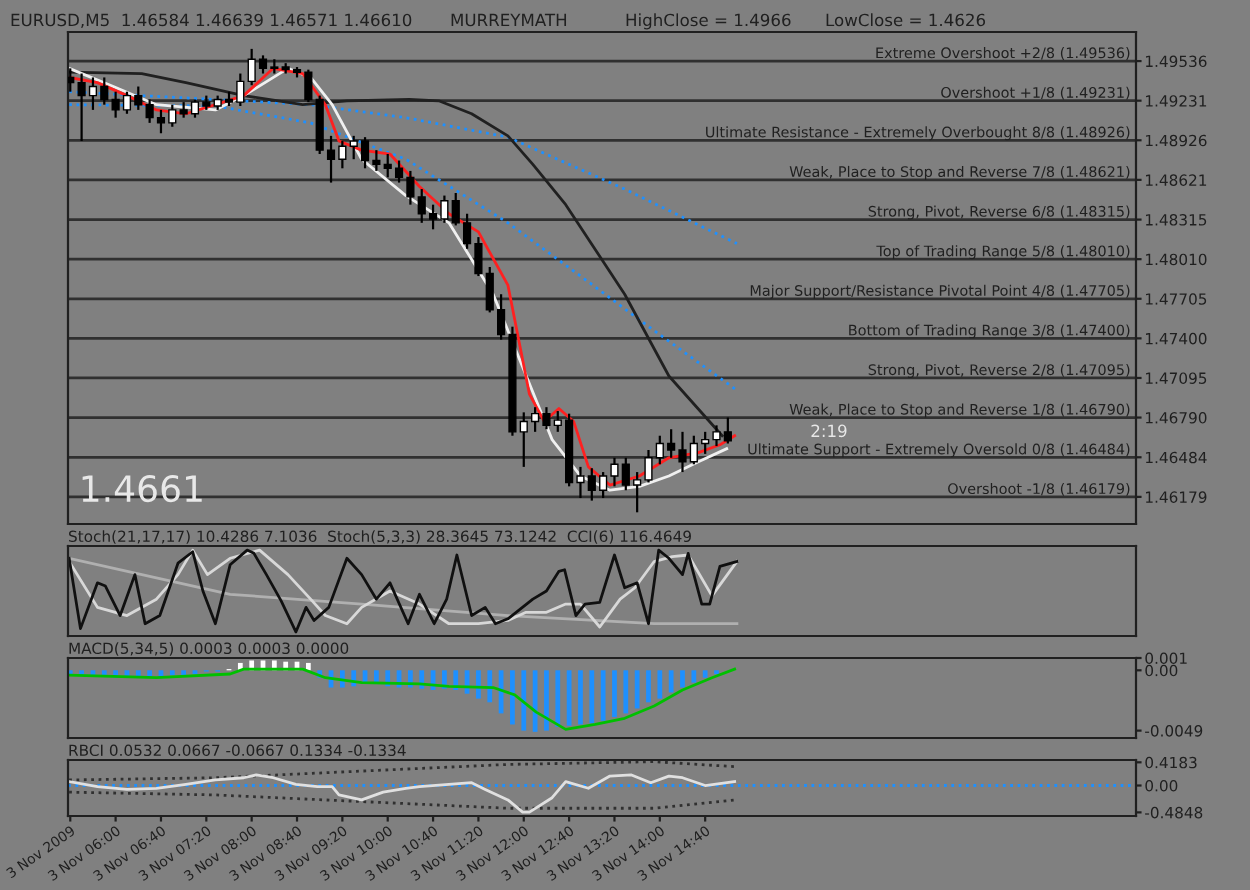 Image resolution: width=1250 pixels, height=890 pixels. I want to click on text: LowClose = 1.4626, so click(906, 20).